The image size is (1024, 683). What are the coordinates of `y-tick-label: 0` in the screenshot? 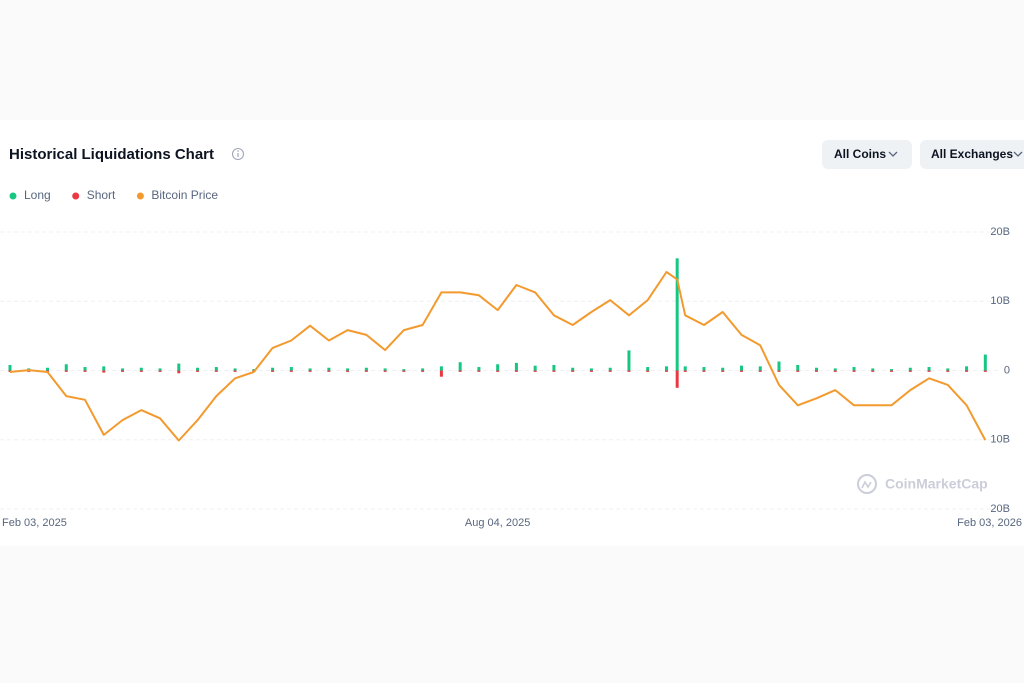 It's located at (1007, 370).